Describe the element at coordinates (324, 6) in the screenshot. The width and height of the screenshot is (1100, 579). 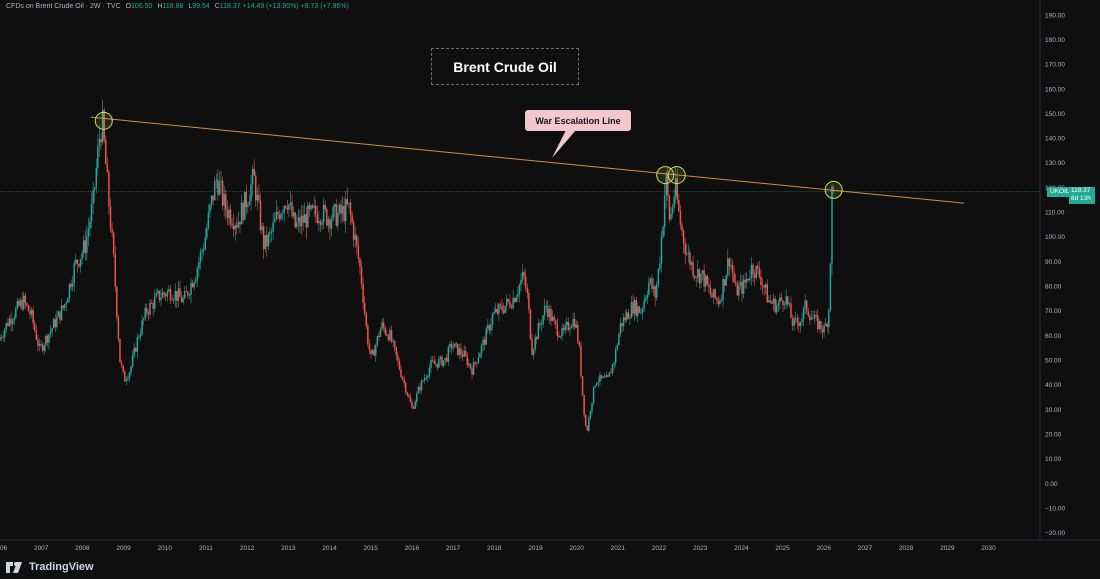
I see `change2-value: +8.73 (+7.96%)` at that location.